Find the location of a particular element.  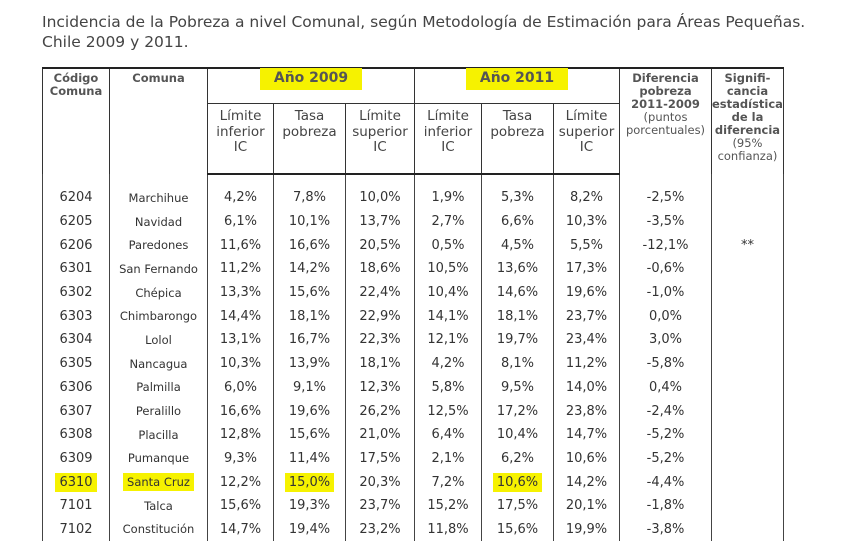

header-sig-line2: cancia is located at coordinates (747, 91).